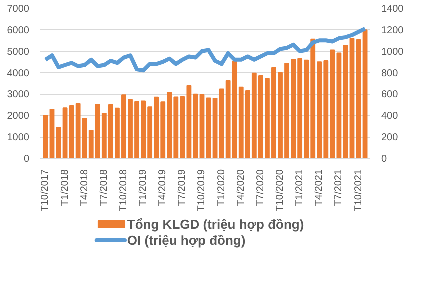 The height and width of the screenshot is (293, 423). What do you see at coordinates (27, 159) in the screenshot?
I see `y-tick-label: 0` at bounding box center [27, 159].